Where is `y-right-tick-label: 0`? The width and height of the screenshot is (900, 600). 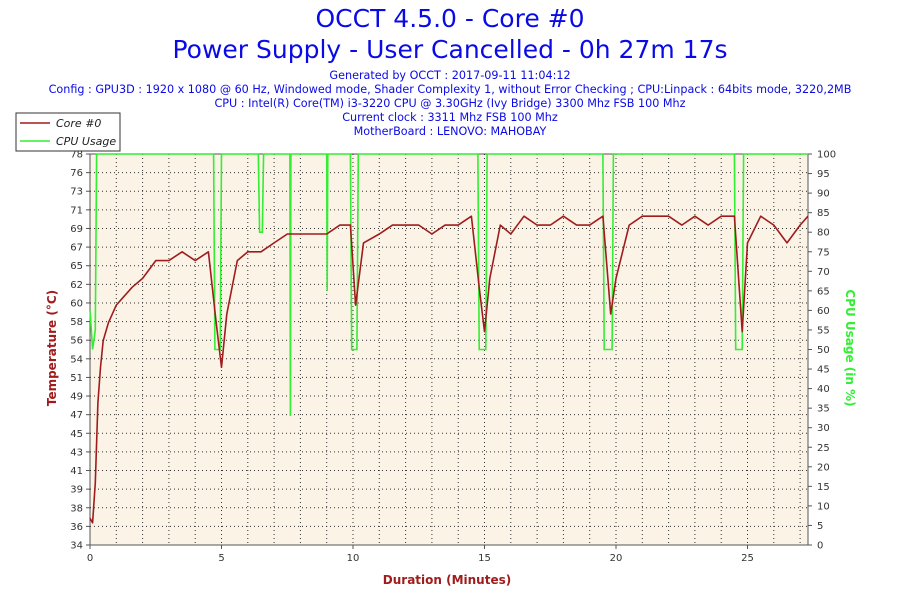
y-right-tick-label: 0 is located at coordinates (820, 546).